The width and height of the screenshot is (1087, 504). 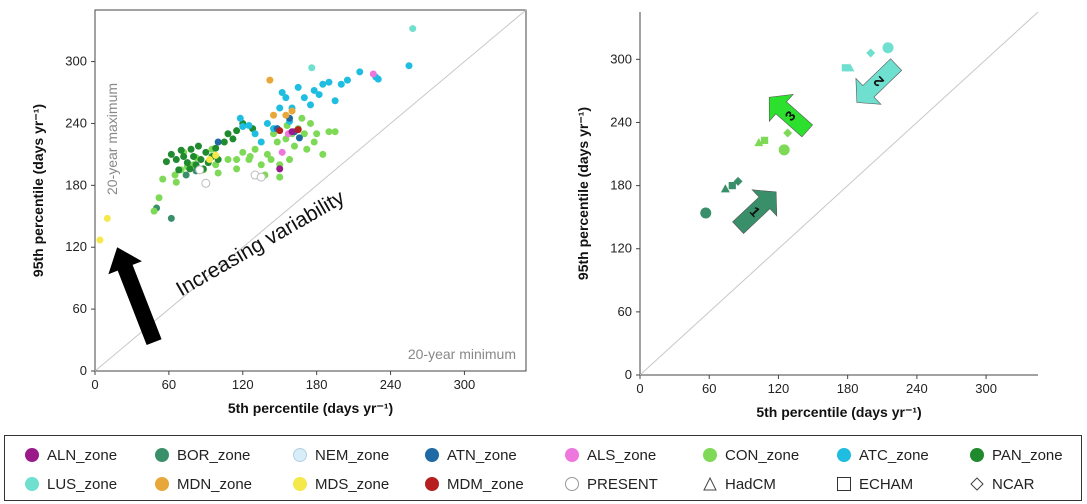 I want to click on annotation-20-year-minimum: 20-year minimum, so click(x=462, y=354).